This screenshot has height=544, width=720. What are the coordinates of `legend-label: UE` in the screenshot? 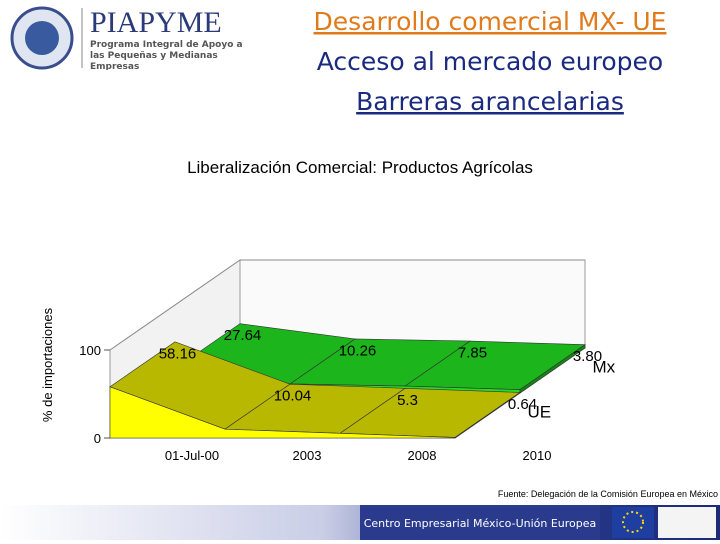 It's located at (540, 412).